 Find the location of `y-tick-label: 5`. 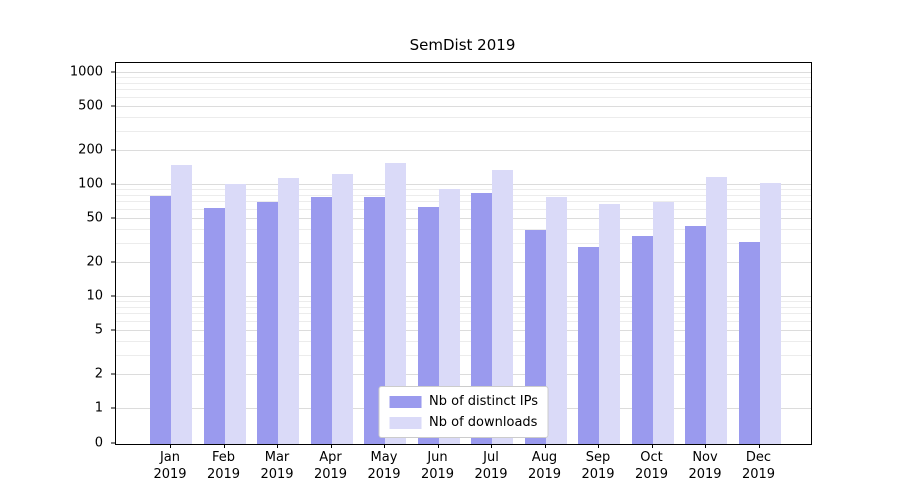

y-tick-label: 5 is located at coordinates (98, 330).